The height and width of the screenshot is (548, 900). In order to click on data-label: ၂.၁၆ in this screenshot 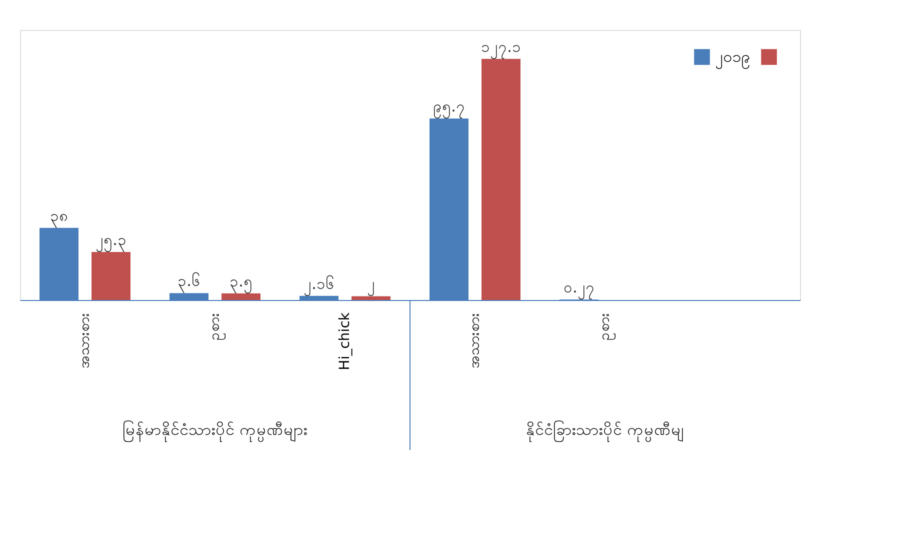, I will do `click(319, 285)`.